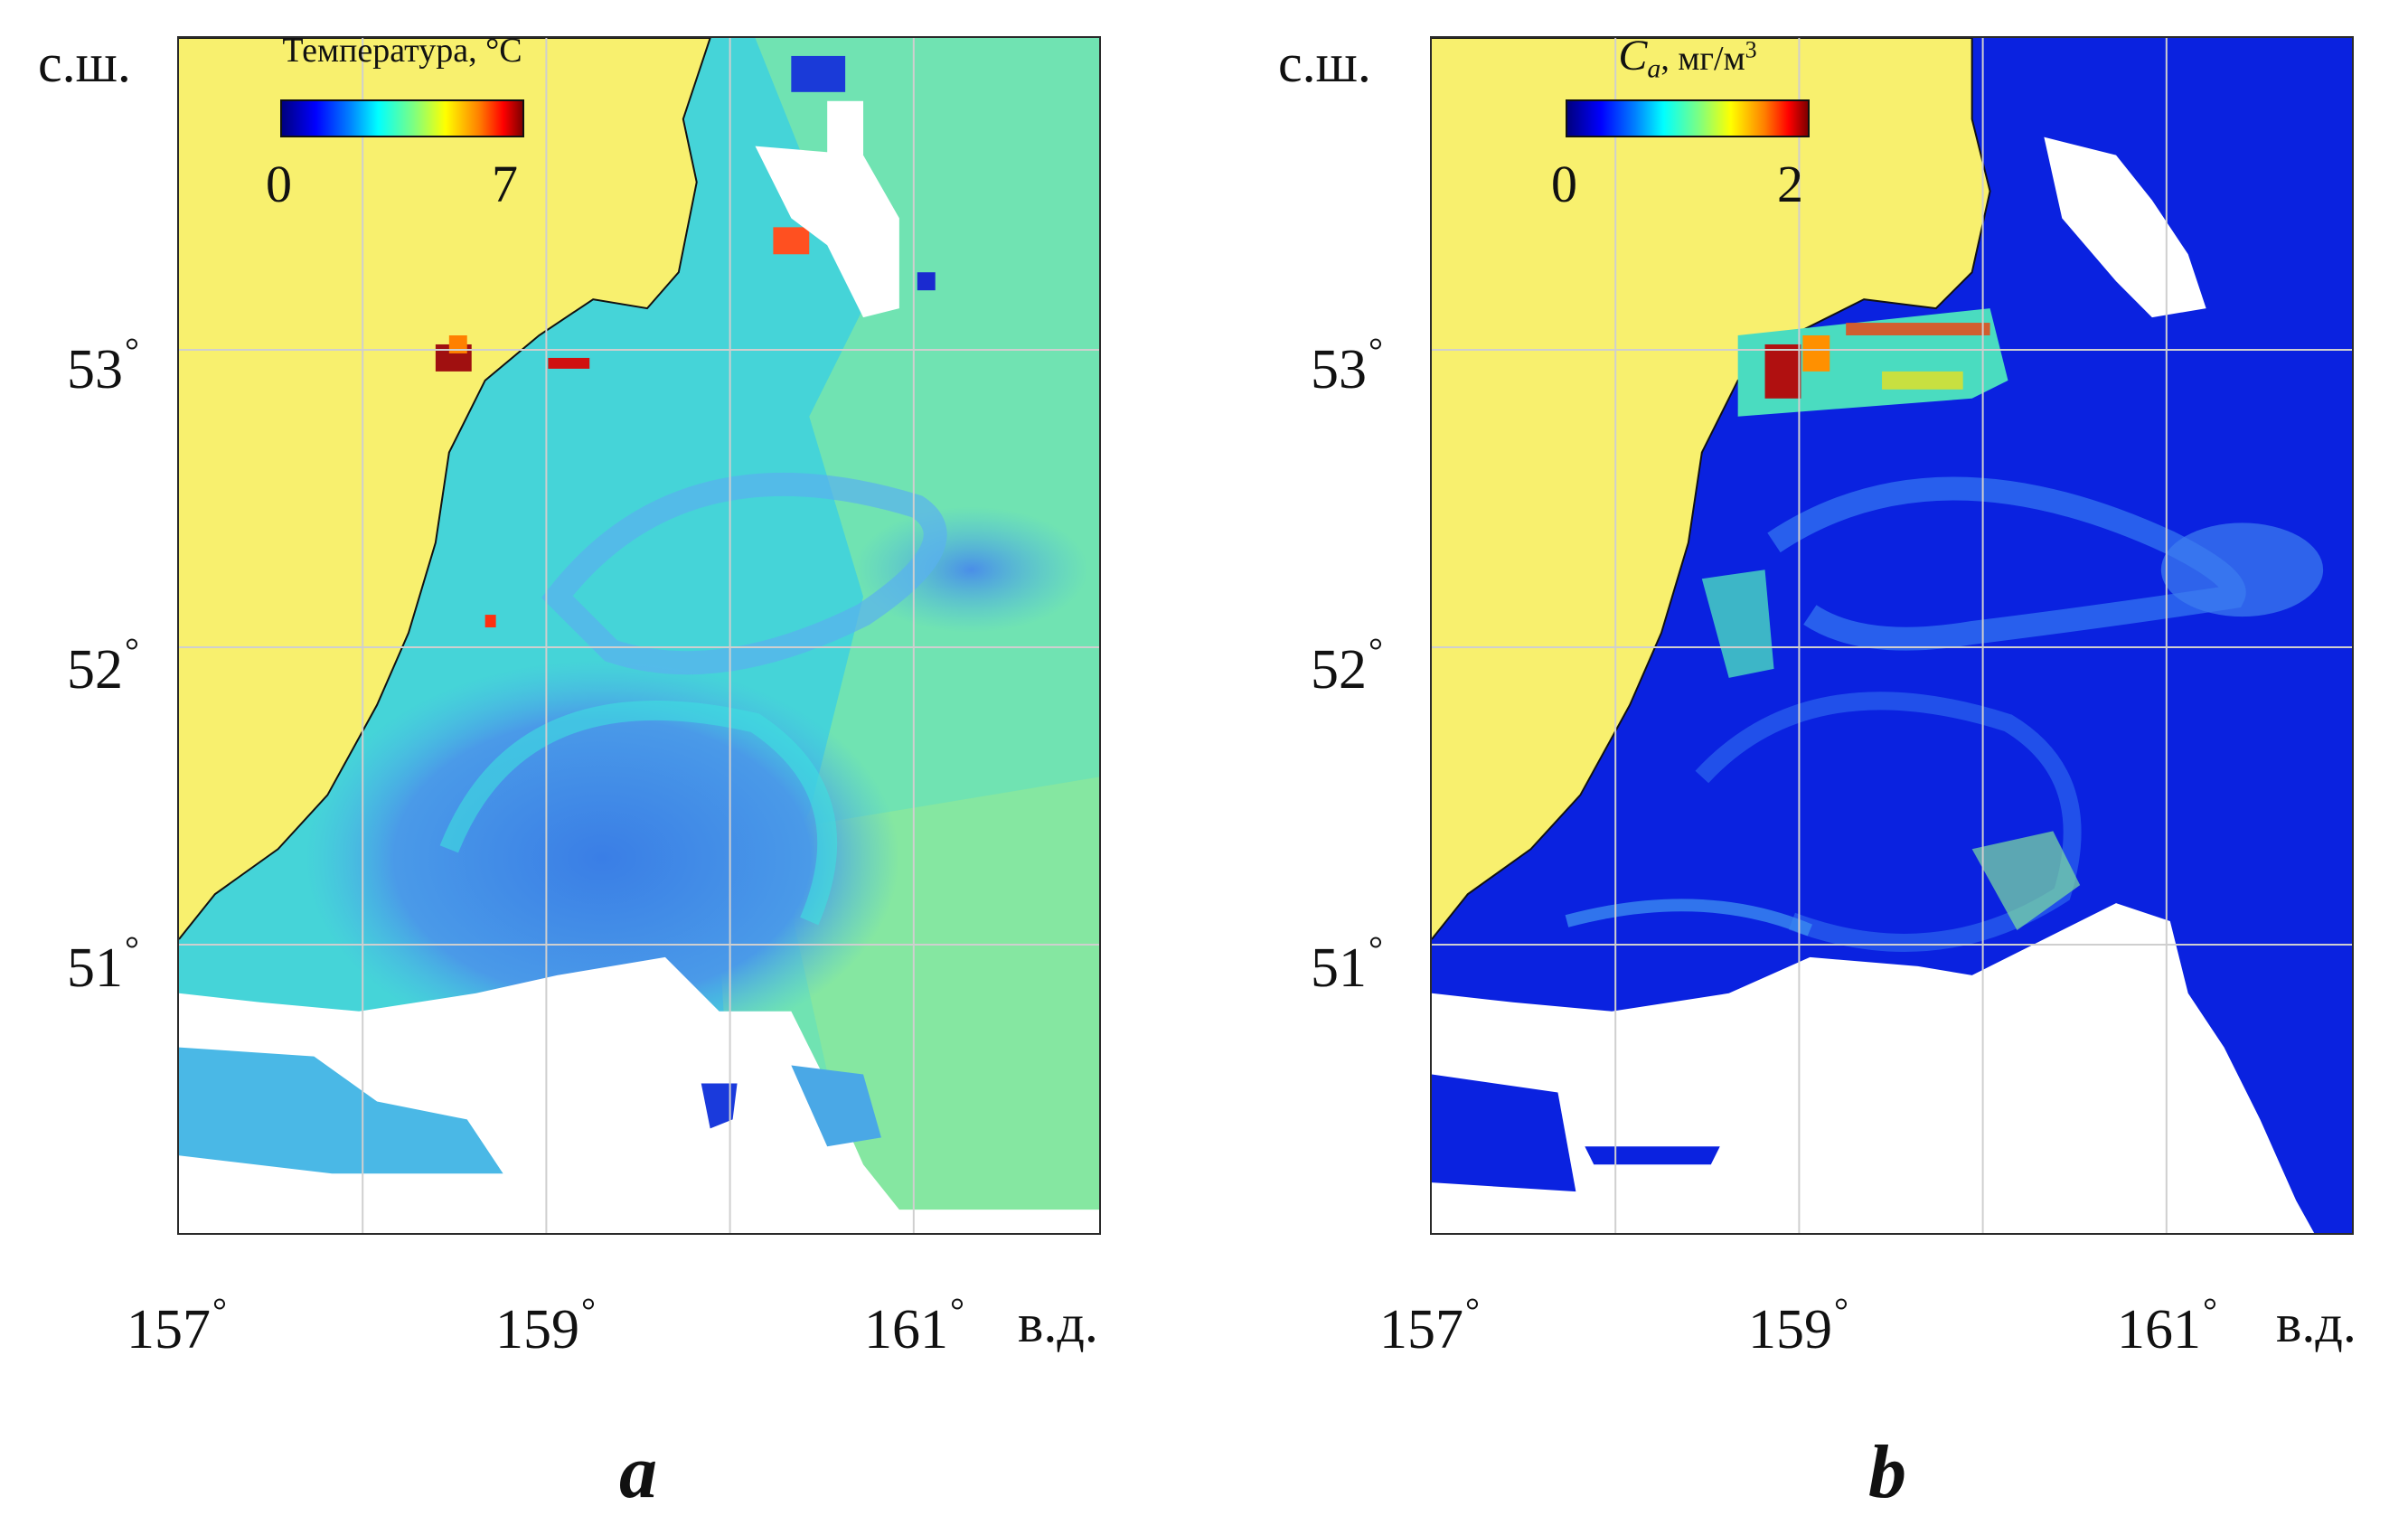 The height and width of the screenshot is (1525, 2408). I want to click on chlorophyll-colorbar: Ca, мг/м3 0 2, so click(1678, 122).